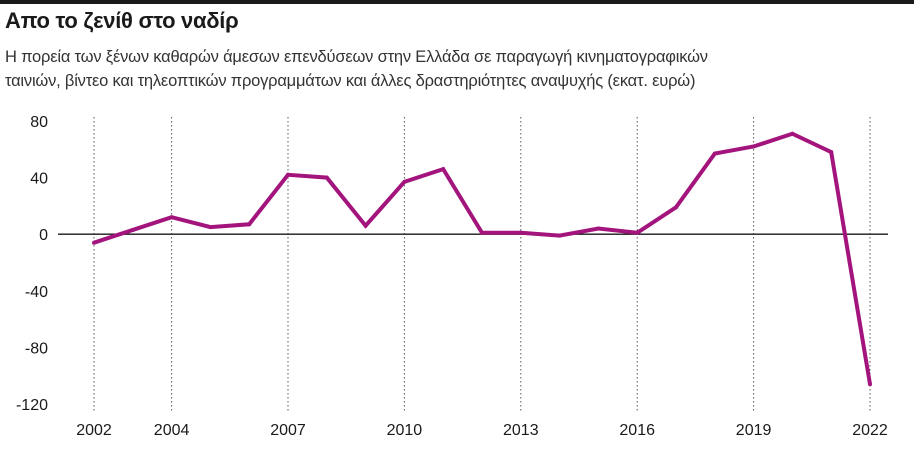 The height and width of the screenshot is (460, 914). What do you see at coordinates (637, 232) in the screenshot?
I see `data-point-2016` at bounding box center [637, 232].